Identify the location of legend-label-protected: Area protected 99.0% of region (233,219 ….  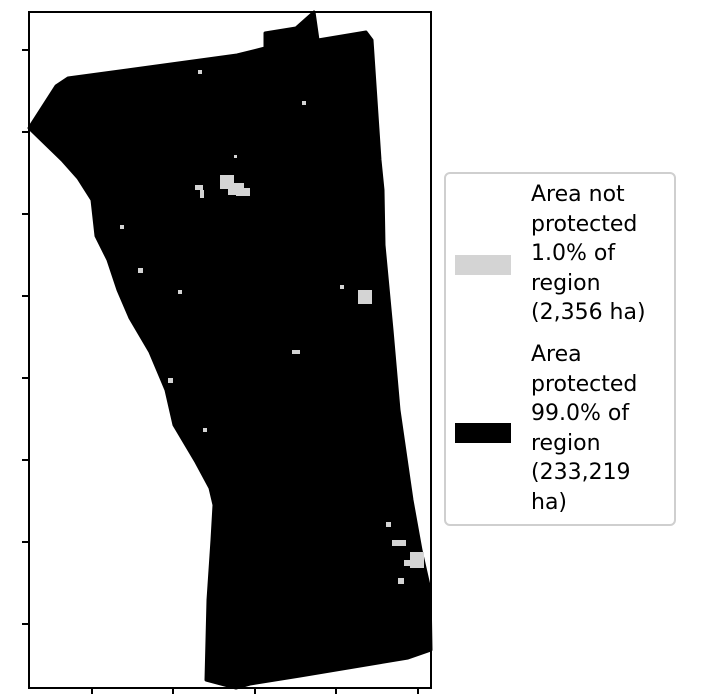
(584, 428).